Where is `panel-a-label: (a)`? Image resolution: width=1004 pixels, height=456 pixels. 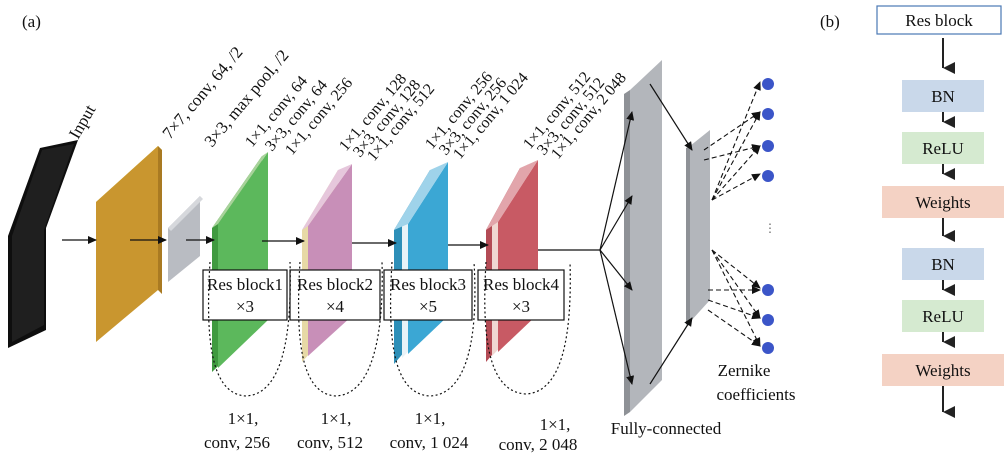
panel-a-label: (a) is located at coordinates (31, 21).